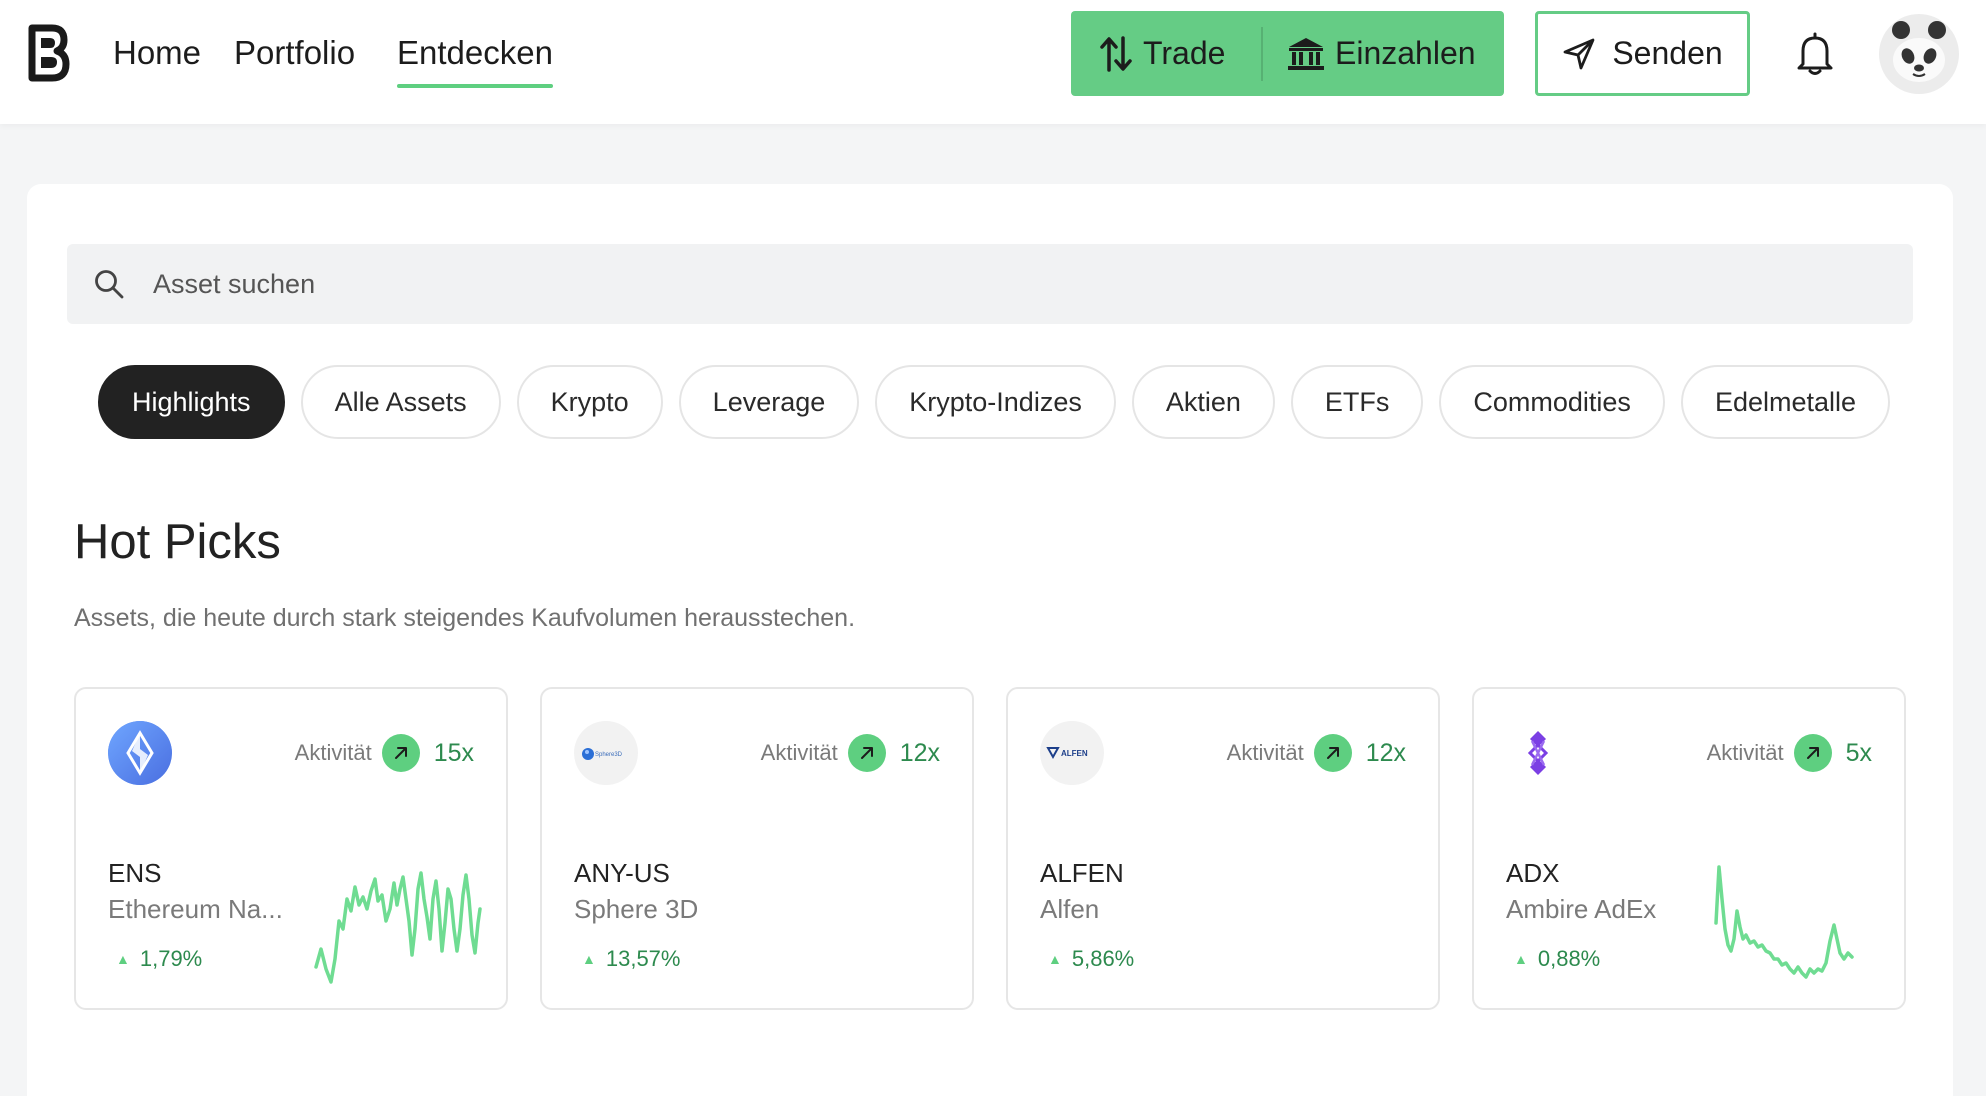 Image resolution: width=1986 pixels, height=1096 pixels. What do you see at coordinates (636, 909) in the screenshot?
I see `asset-name: Sphere 3D` at bounding box center [636, 909].